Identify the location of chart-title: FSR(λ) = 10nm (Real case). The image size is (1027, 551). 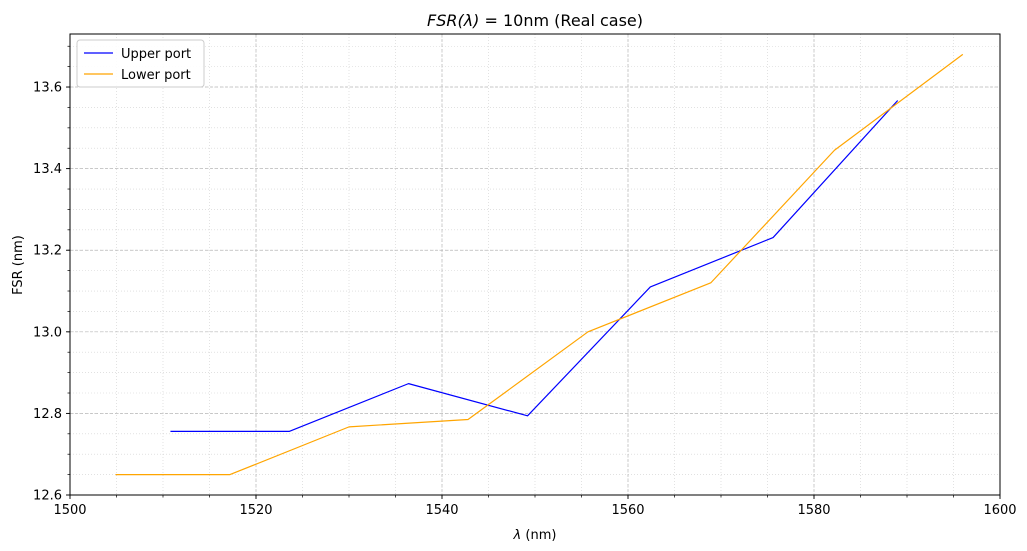
(535, 20).